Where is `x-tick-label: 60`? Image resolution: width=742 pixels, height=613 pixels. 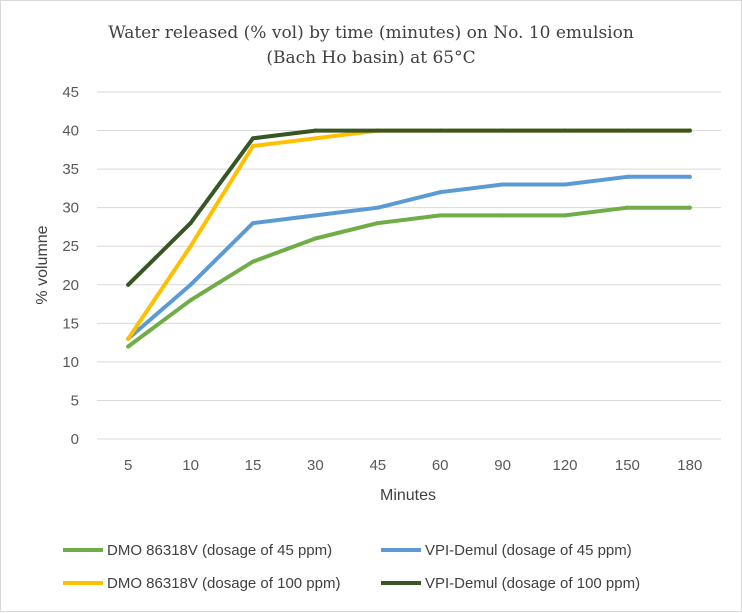
x-tick-label: 60 is located at coordinates (440, 465).